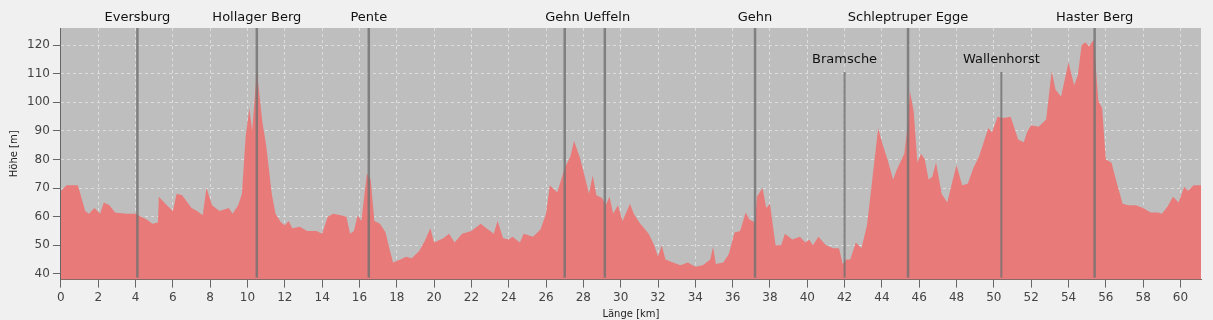 This screenshot has height=320, width=1213. What do you see at coordinates (38, 101) in the screenshot?
I see `y-tick-label: 100` at bounding box center [38, 101].